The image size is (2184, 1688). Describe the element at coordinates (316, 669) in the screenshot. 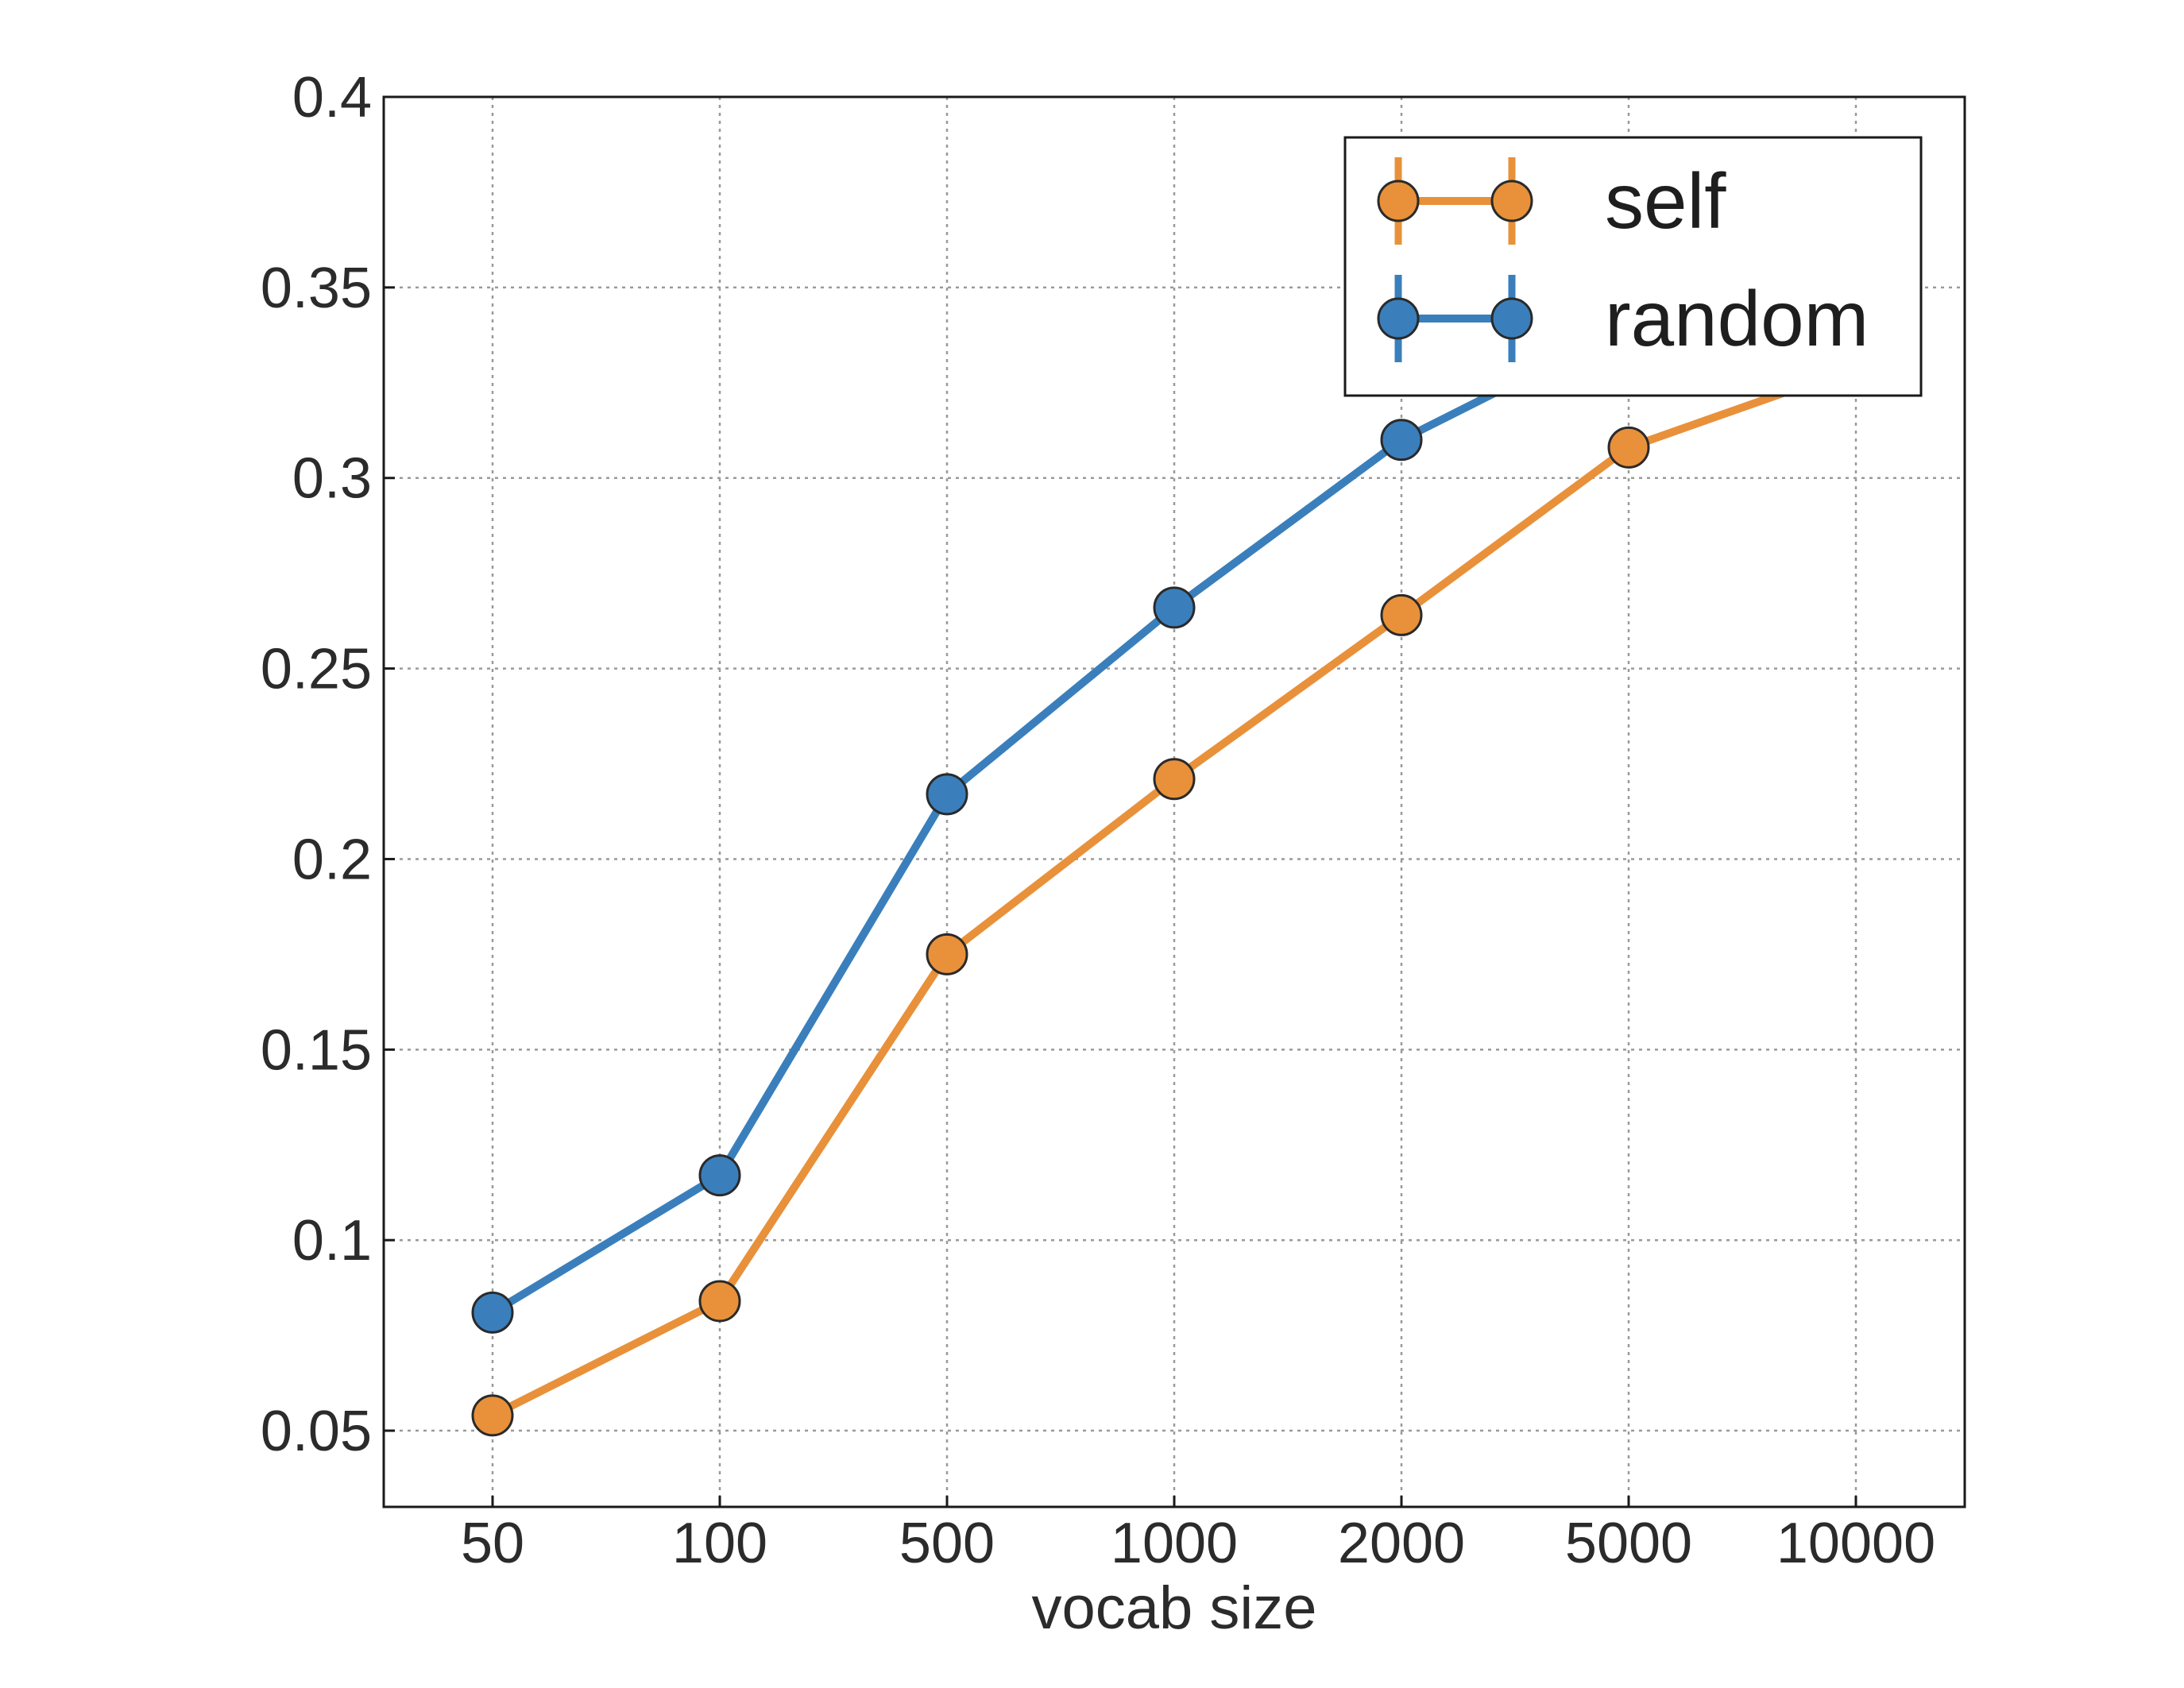

I see `y-tick-label: 0.25` at that location.